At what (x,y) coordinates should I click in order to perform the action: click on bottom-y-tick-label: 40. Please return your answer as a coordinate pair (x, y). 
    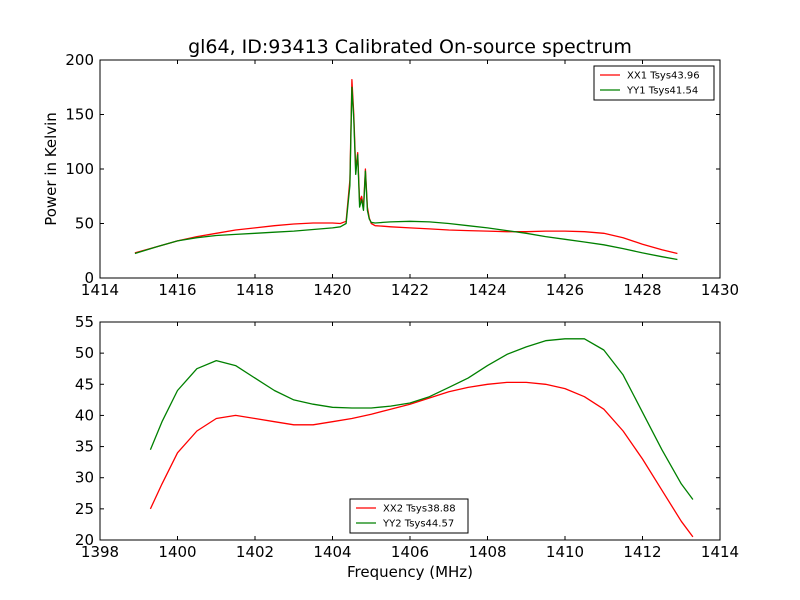
    Looking at the image, I should click on (84, 415).